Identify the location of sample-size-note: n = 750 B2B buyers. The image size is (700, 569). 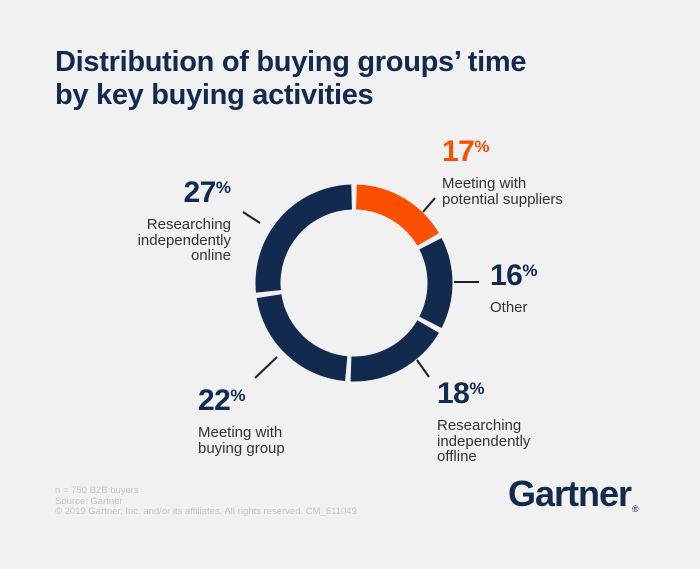
(97, 490).